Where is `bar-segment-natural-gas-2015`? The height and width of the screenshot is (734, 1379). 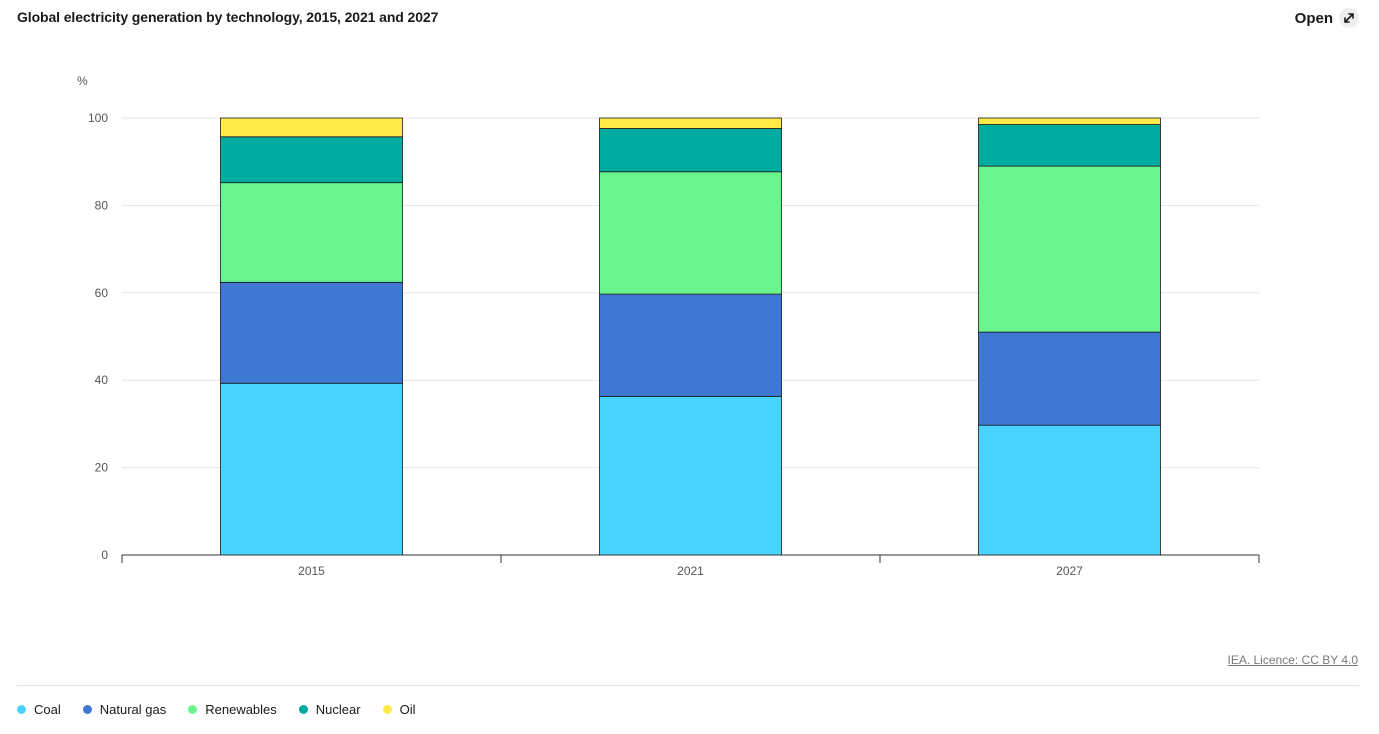 bar-segment-natural-gas-2015 is located at coordinates (311, 332).